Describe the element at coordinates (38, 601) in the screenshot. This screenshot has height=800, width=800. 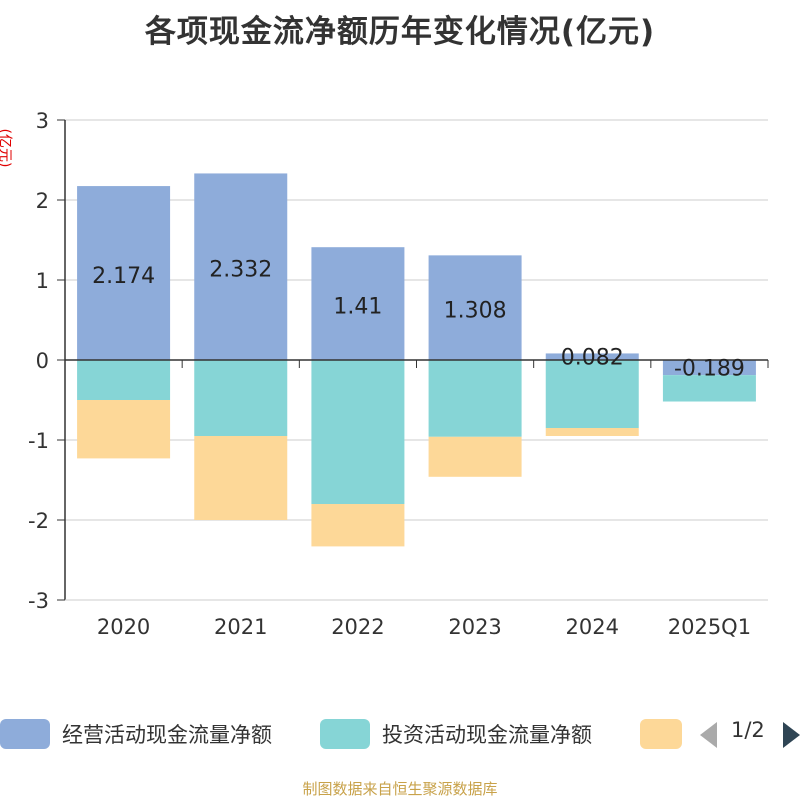
I see `y-tick-label: -3` at that location.